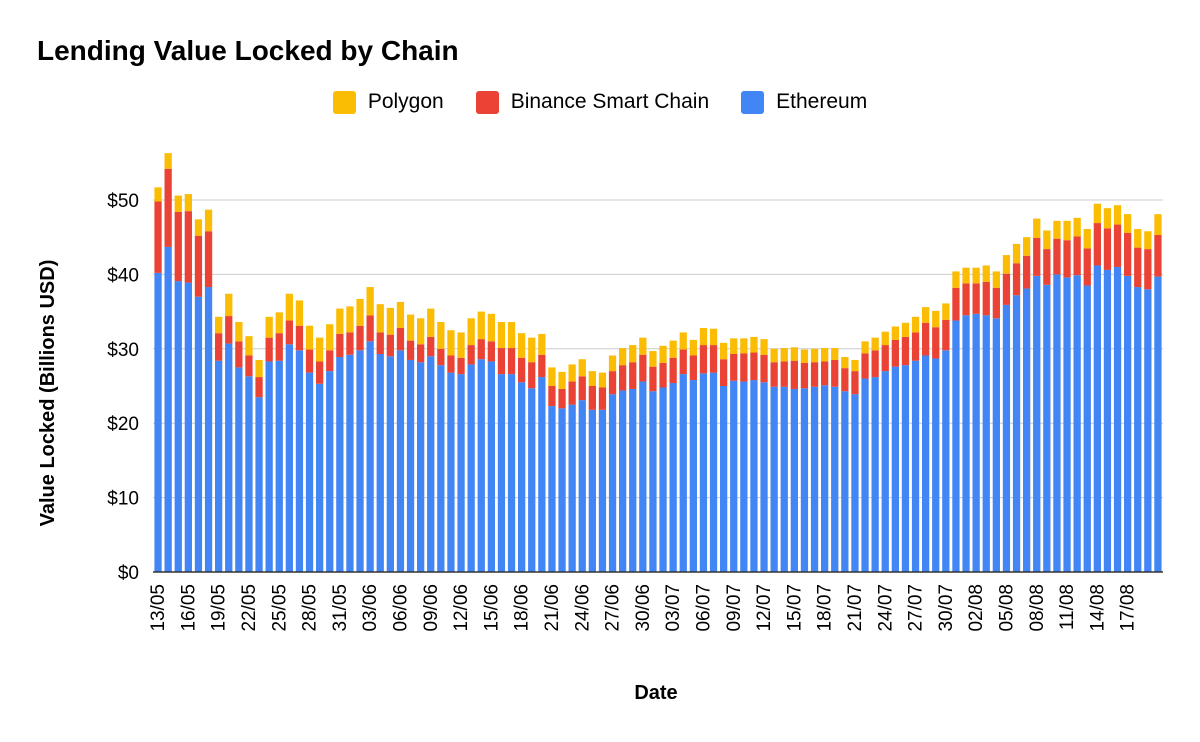  What do you see at coordinates (400, 608) in the screenshot?
I see `x-tick-label: 06/06` at bounding box center [400, 608].